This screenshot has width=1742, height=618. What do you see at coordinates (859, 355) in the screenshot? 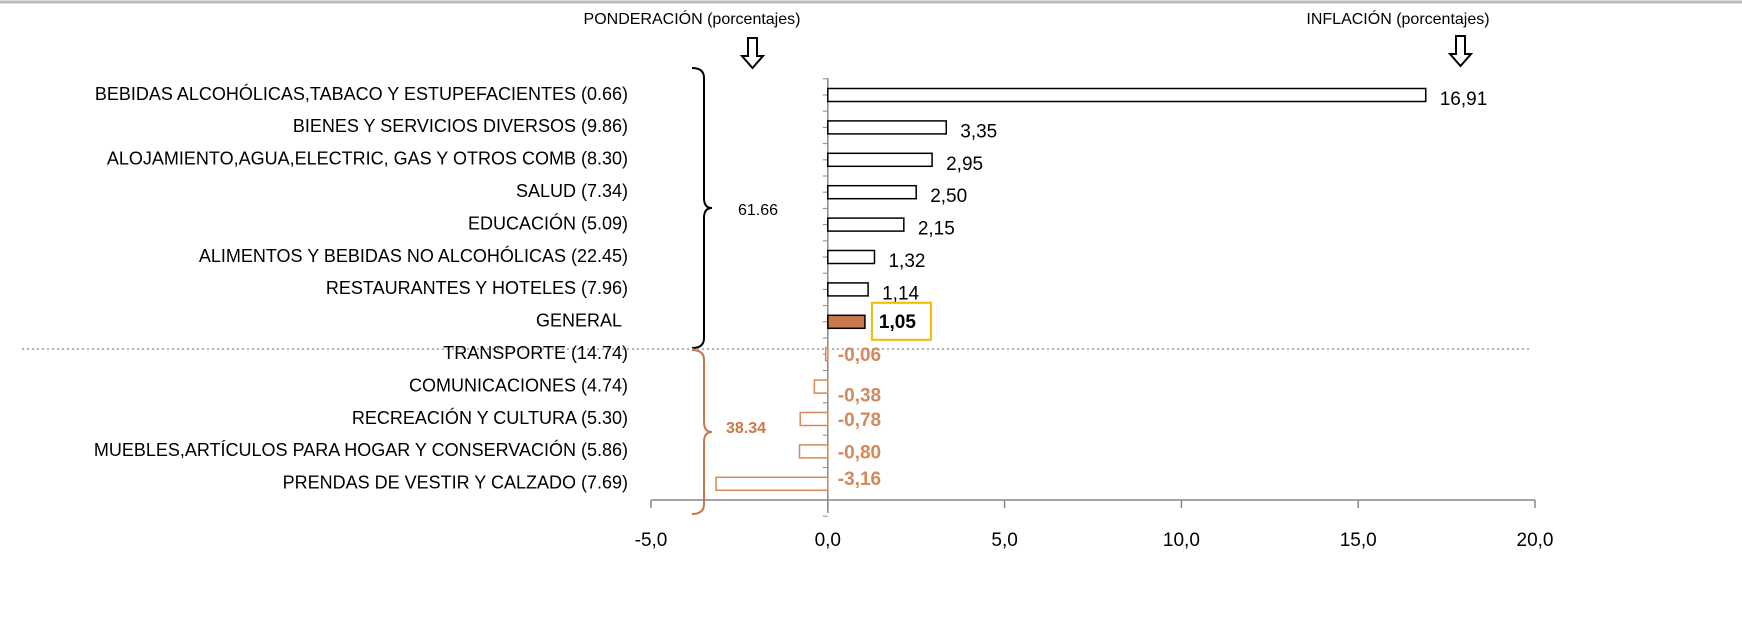
I see `value-label: -0,06` at bounding box center [859, 355].